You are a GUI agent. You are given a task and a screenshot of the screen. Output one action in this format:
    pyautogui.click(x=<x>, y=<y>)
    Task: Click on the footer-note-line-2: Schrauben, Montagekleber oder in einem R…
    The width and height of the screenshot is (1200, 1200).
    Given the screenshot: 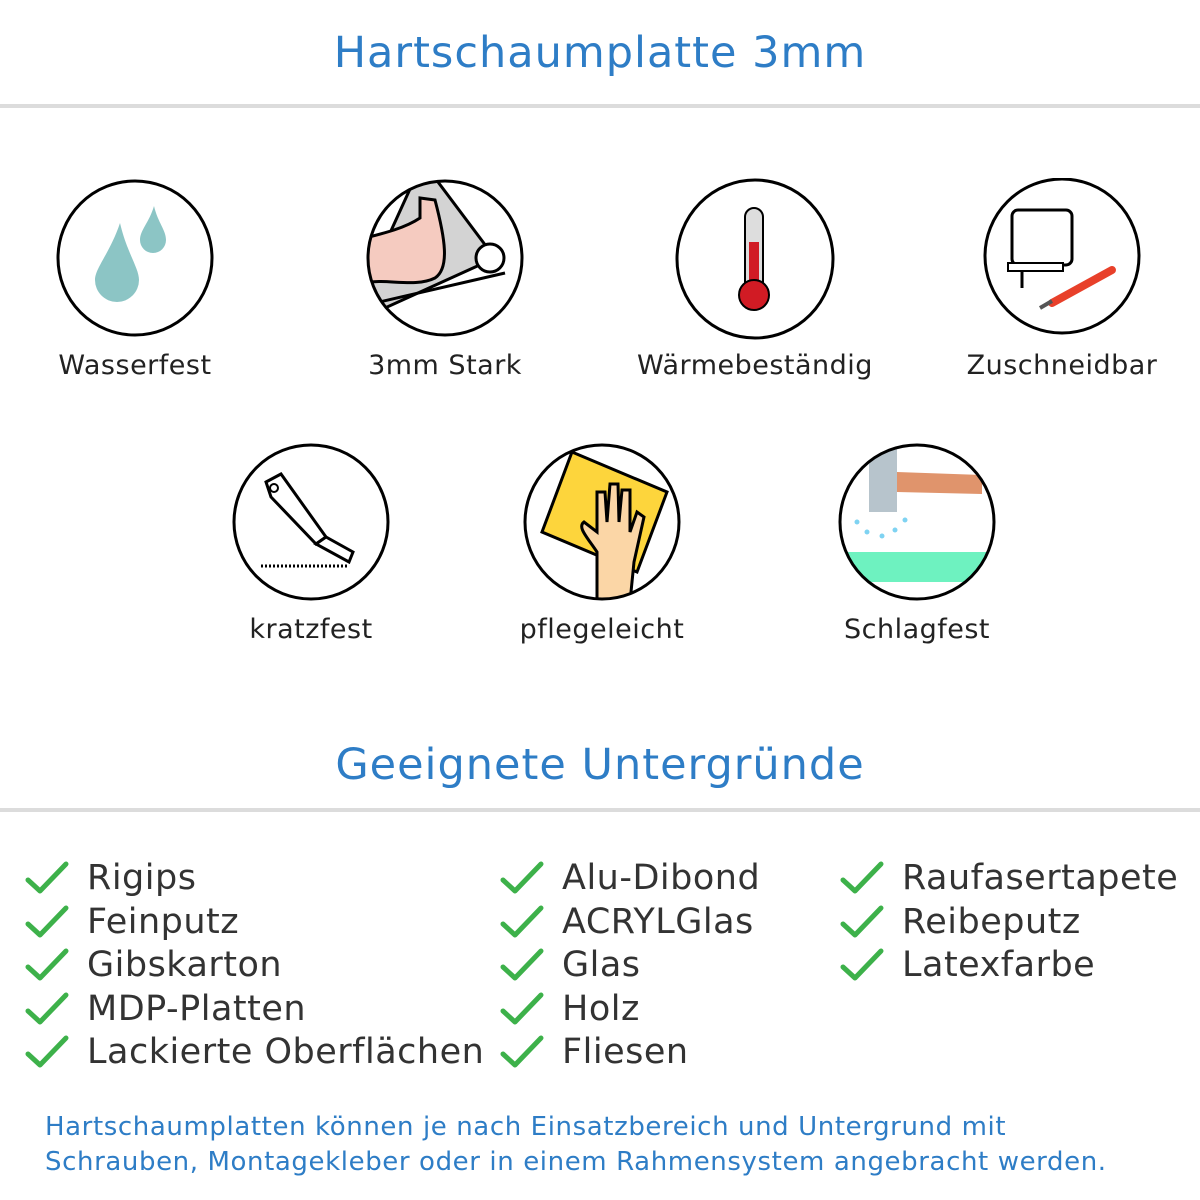 What is the action you would take?
    pyautogui.click(x=576, y=1162)
    